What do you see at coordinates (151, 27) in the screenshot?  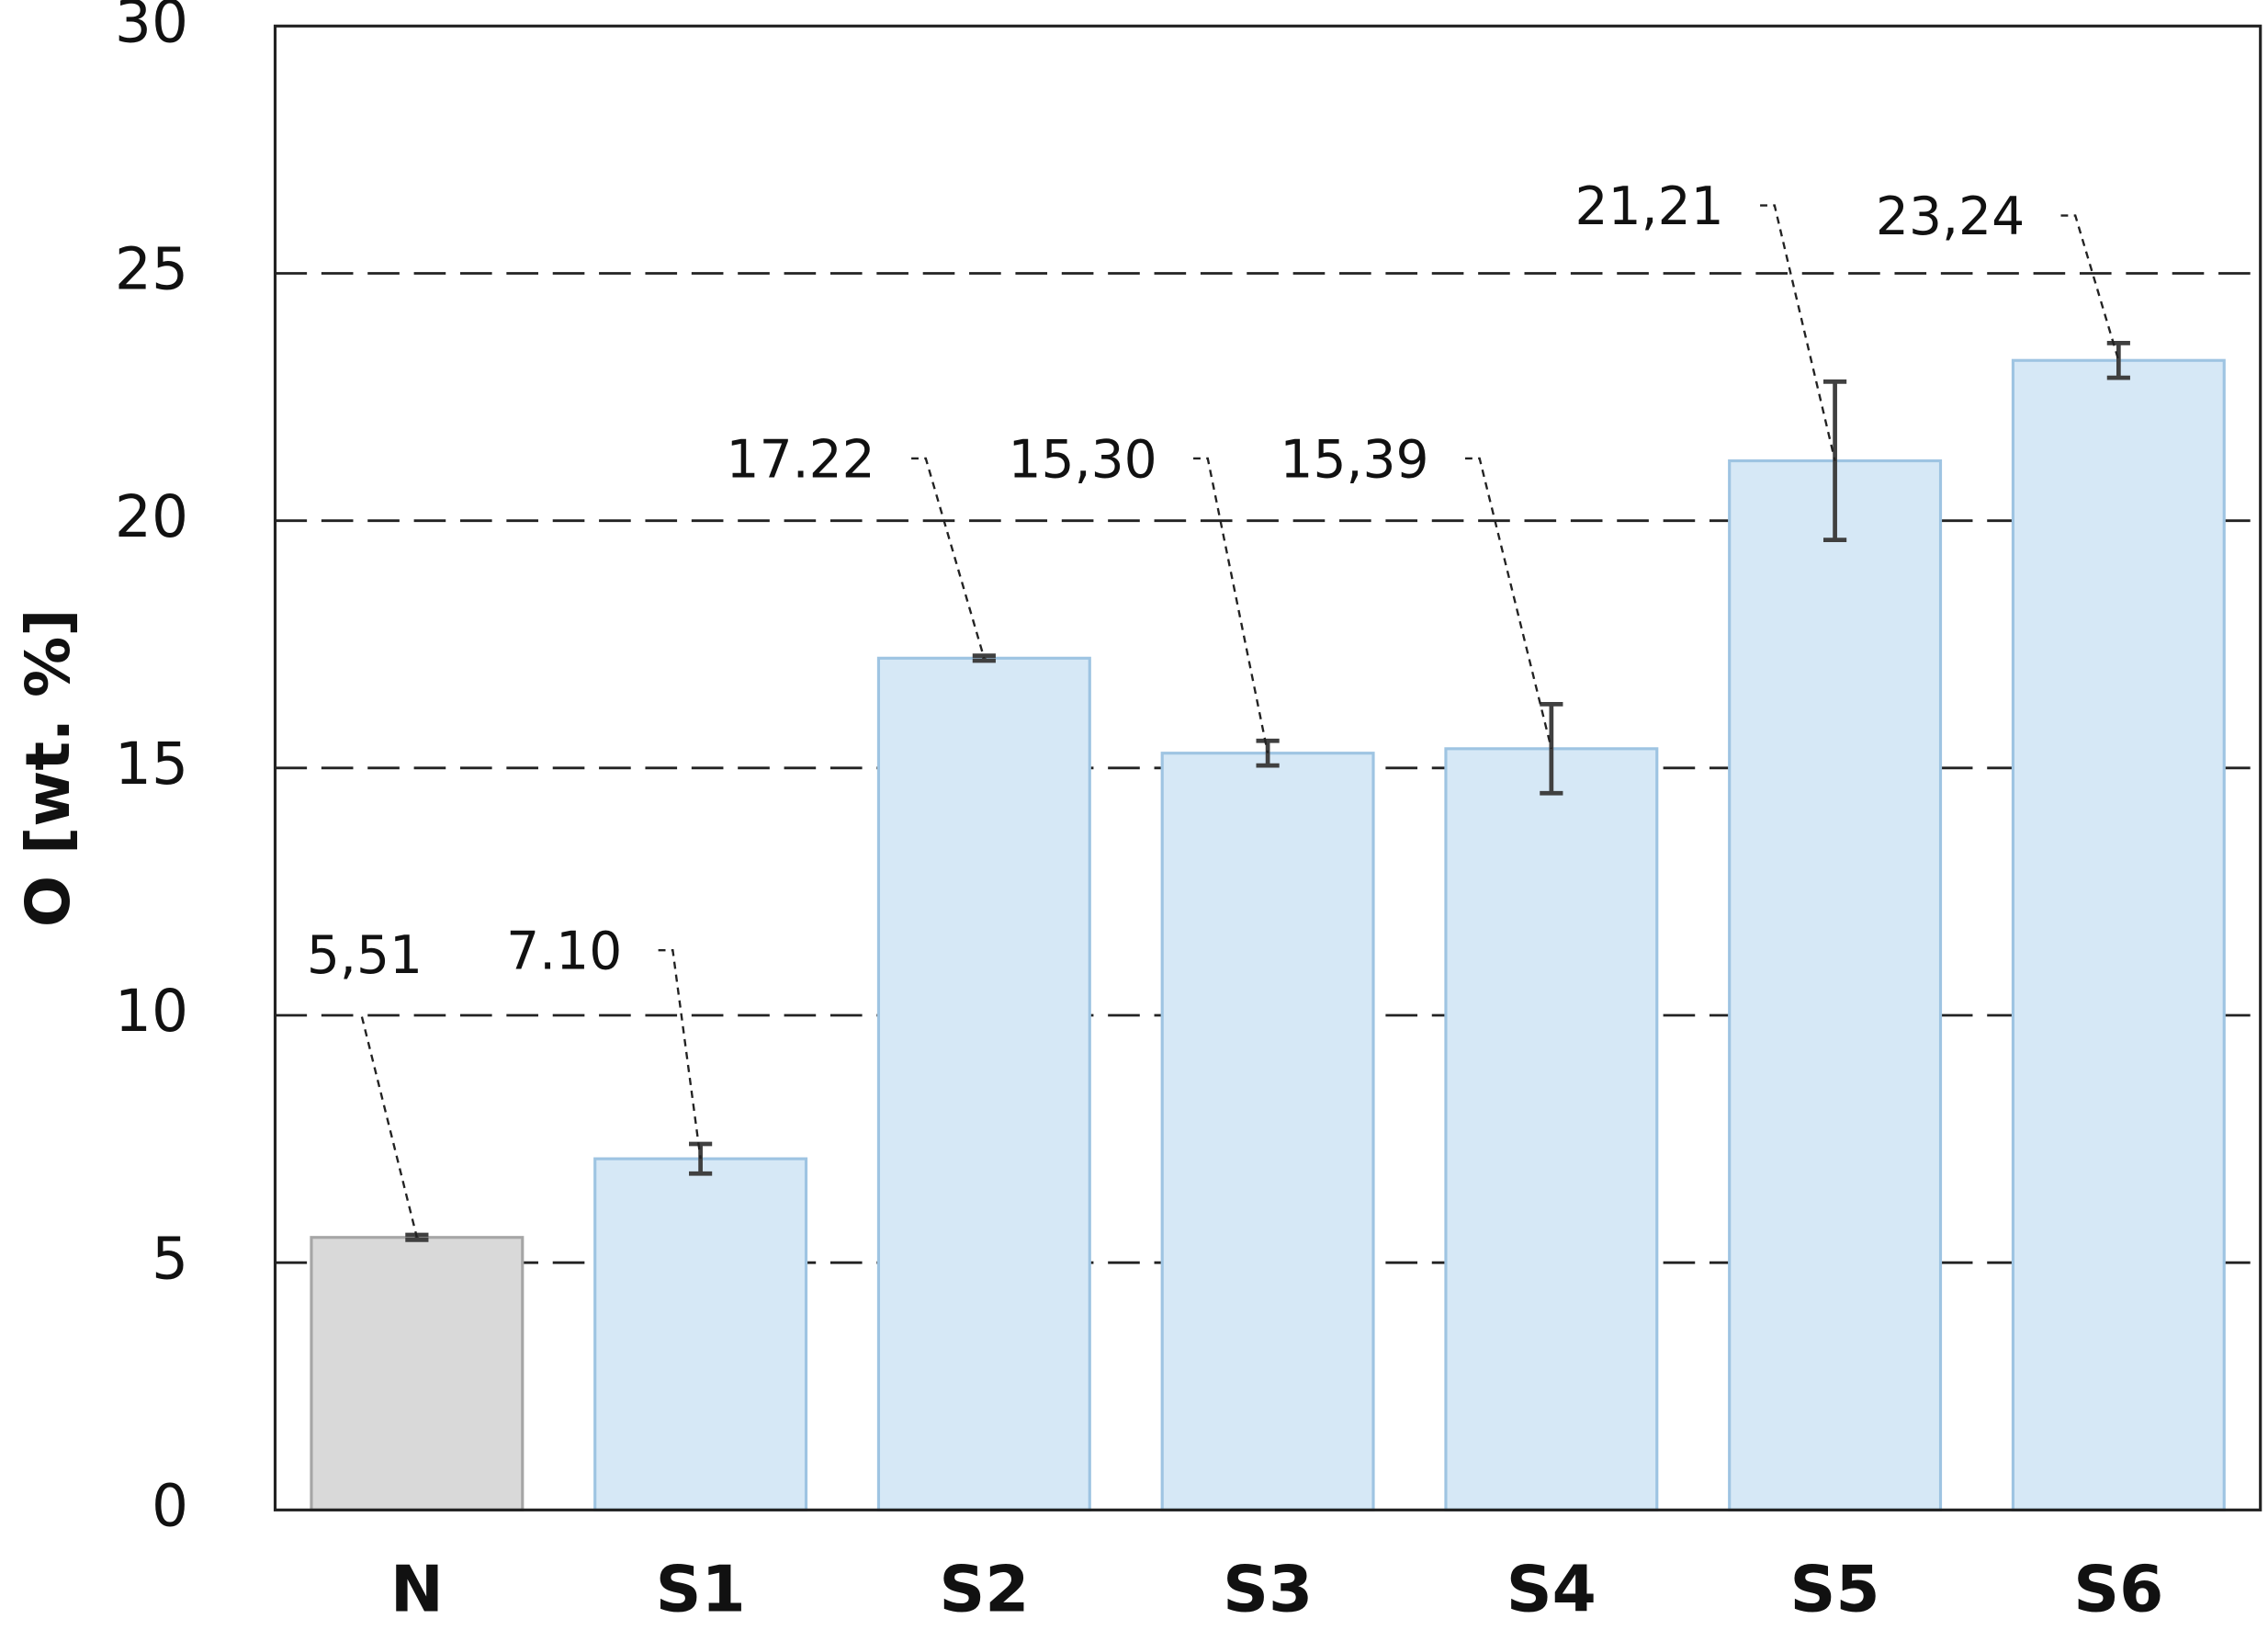 I see `y-tick-label: 30` at bounding box center [151, 27].